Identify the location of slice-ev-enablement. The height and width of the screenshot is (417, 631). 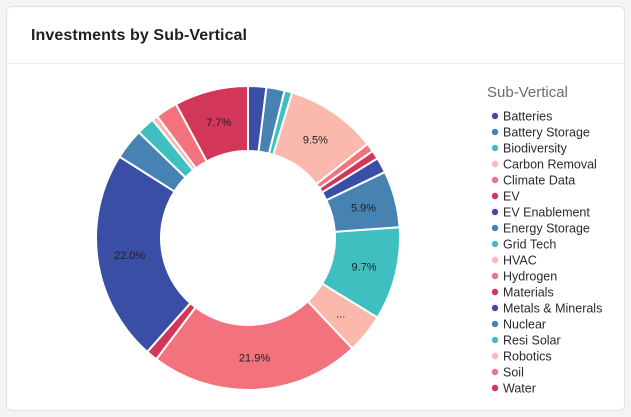
(143, 254).